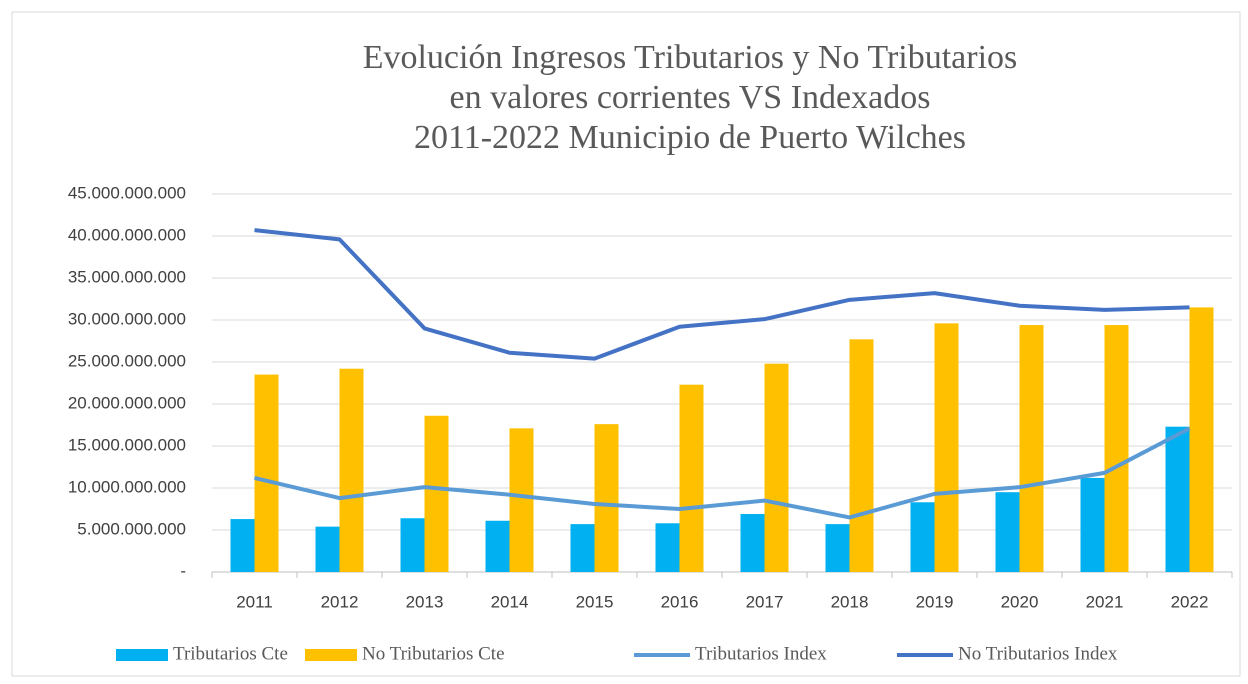  Describe the element at coordinates (230, 653) in the screenshot. I see `legend-label: Tributarios Cte` at that location.